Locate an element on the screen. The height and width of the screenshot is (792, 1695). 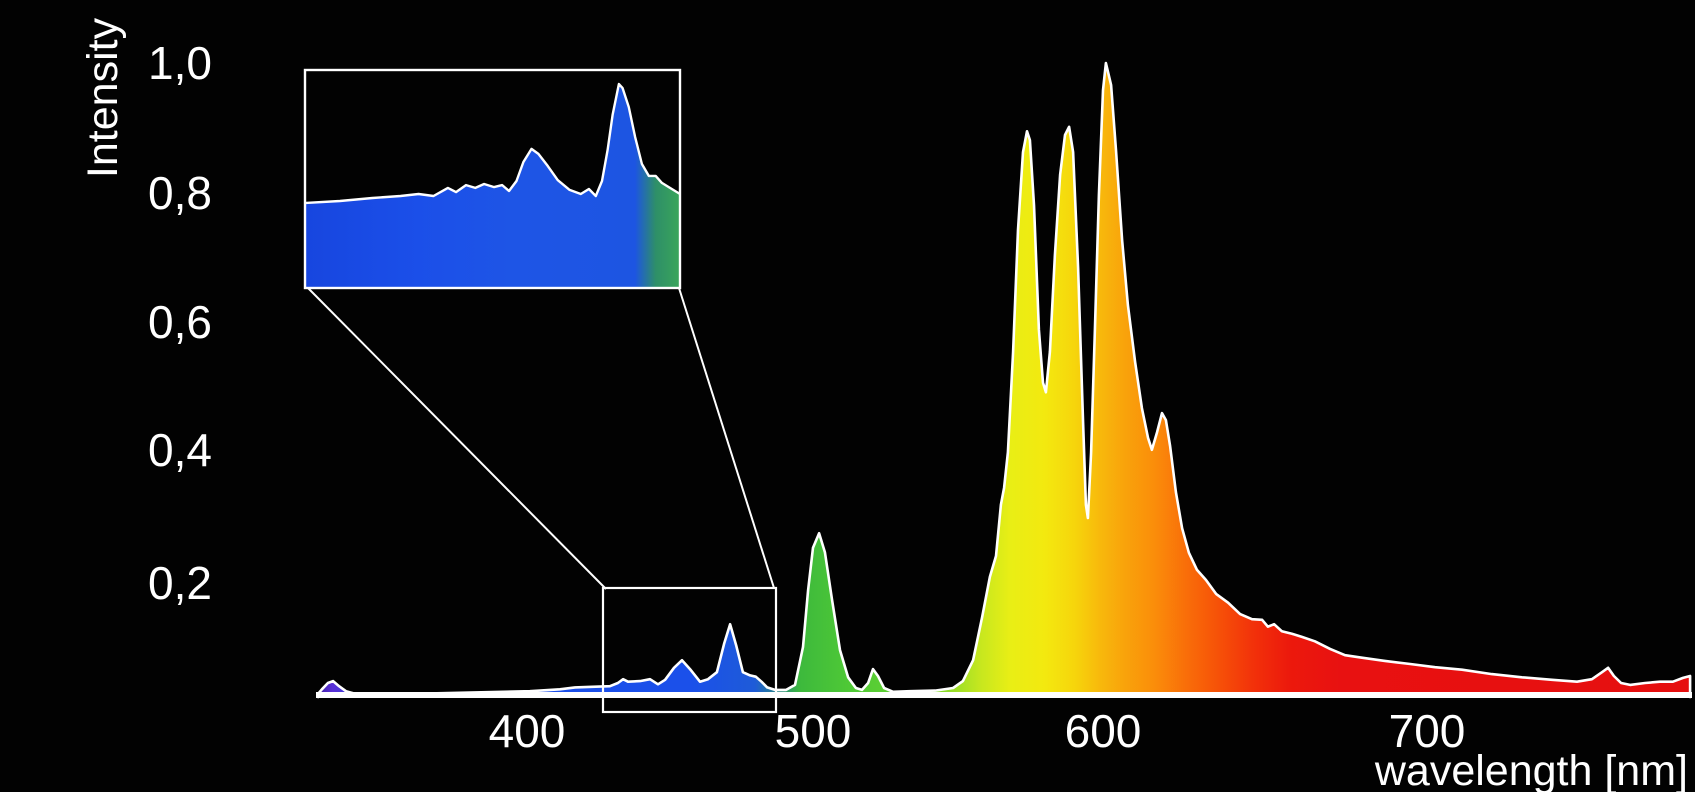
x-tick-700: 700 is located at coordinates (1427, 731).